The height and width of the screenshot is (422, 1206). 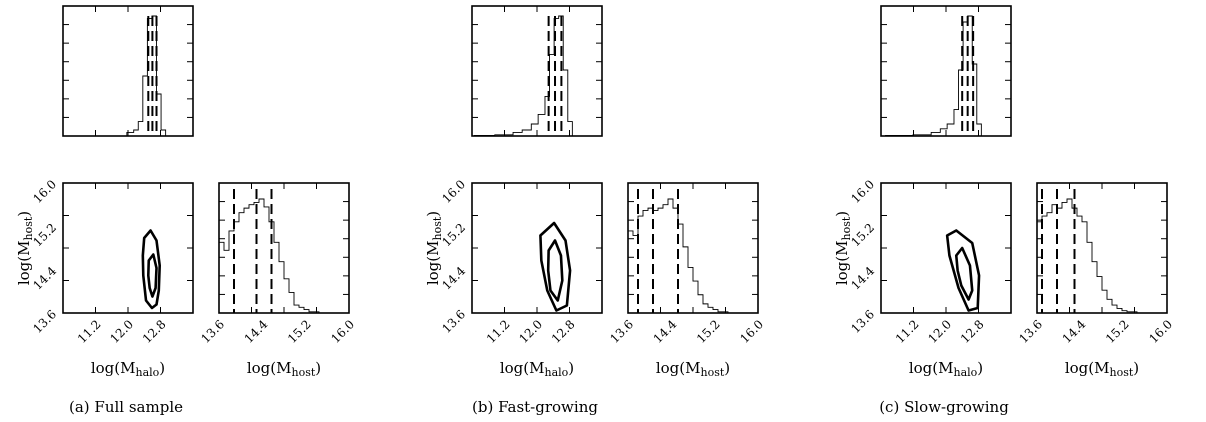 I want to click on caption-c: (c) Slow-growing, so click(x=944, y=407).